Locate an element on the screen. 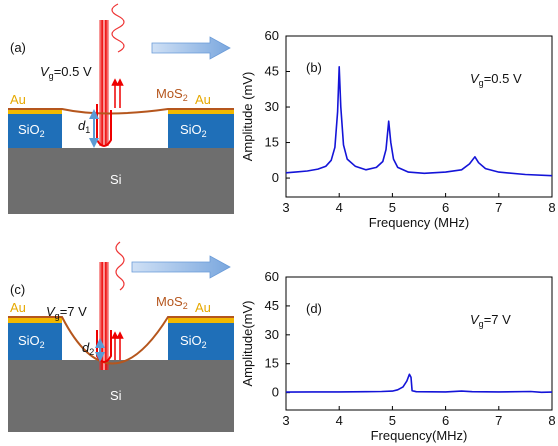 The image size is (558, 446). plot-frame is located at coordinates (419, 343).